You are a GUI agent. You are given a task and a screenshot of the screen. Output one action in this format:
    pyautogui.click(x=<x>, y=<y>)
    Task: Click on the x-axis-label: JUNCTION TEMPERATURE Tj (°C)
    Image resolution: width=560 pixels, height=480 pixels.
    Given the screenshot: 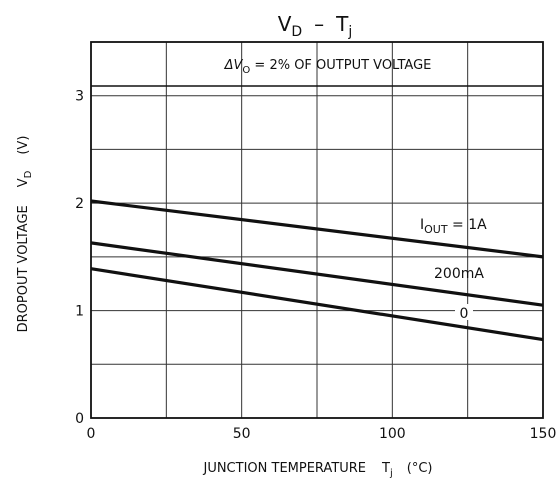 What is the action you would take?
    pyautogui.click(x=317, y=470)
    